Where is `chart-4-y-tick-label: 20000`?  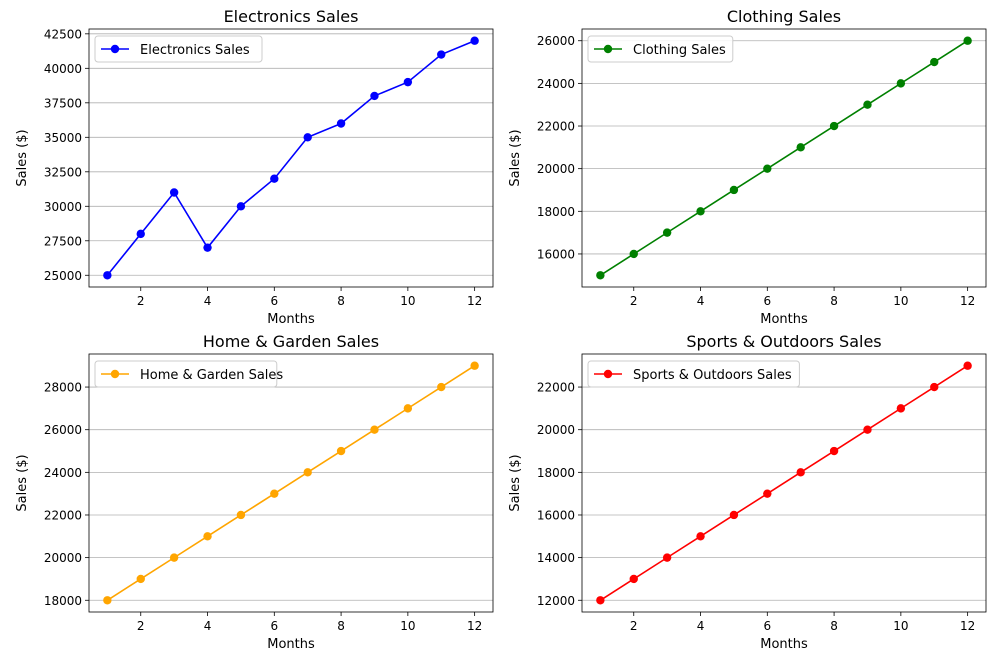 chart-4-y-tick-label: 20000 is located at coordinates (556, 430).